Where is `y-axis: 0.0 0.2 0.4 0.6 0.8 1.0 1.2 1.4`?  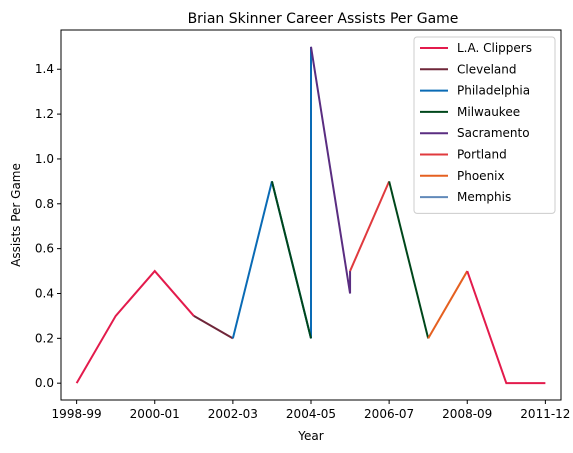 y-axis: 0.0 0.2 0.4 0.6 0.8 1.0 1.2 1.4 is located at coordinates (48, 226).